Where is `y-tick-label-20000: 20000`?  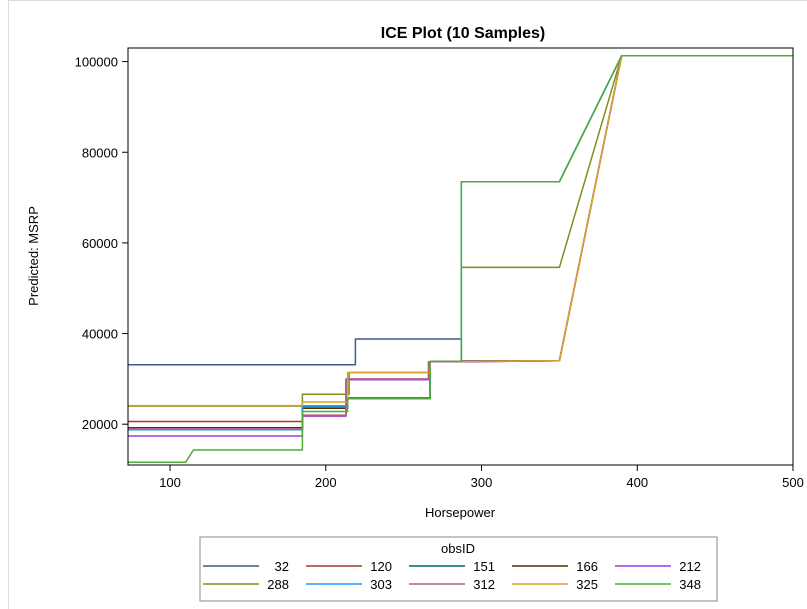 y-tick-label-20000: 20000 is located at coordinates (100, 424).